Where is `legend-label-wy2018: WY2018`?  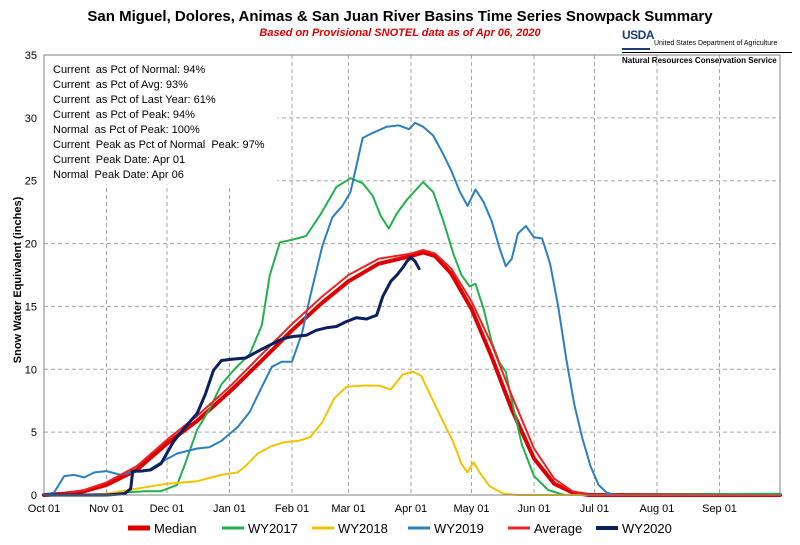 legend-label-wy2018: WY2018 is located at coordinates (363, 528).